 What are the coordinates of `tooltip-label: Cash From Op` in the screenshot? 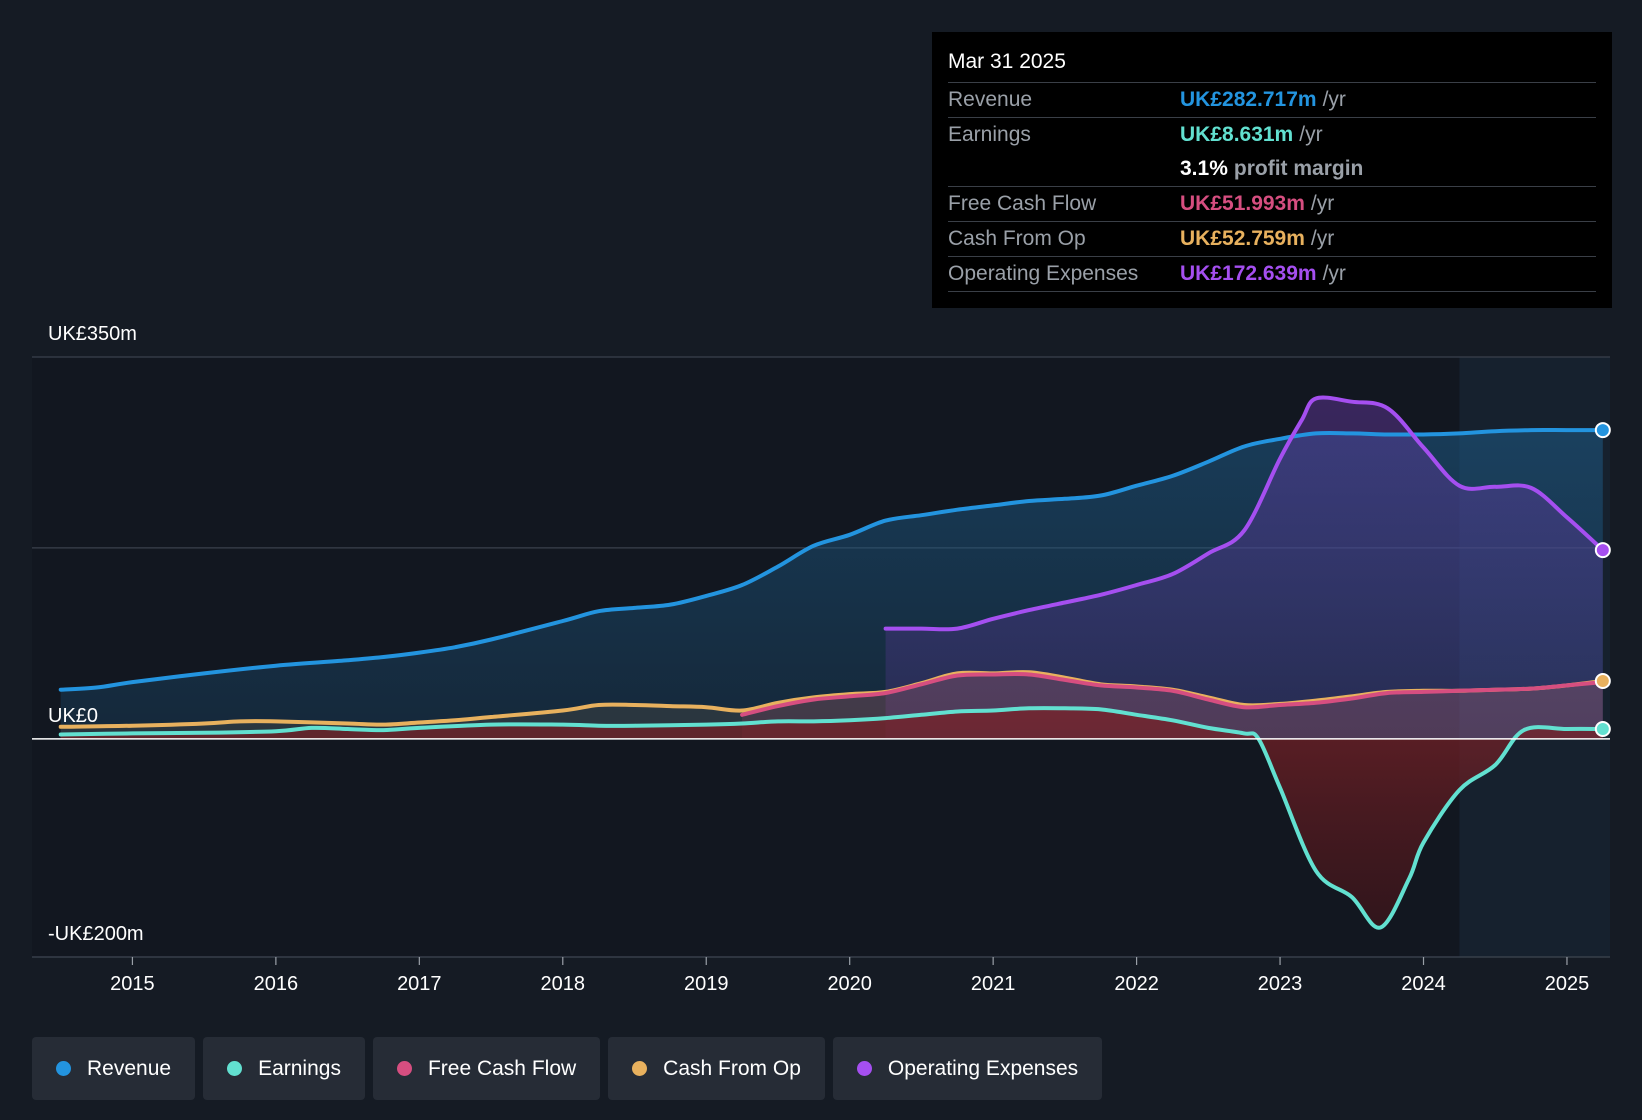 It's located at (1017, 238).